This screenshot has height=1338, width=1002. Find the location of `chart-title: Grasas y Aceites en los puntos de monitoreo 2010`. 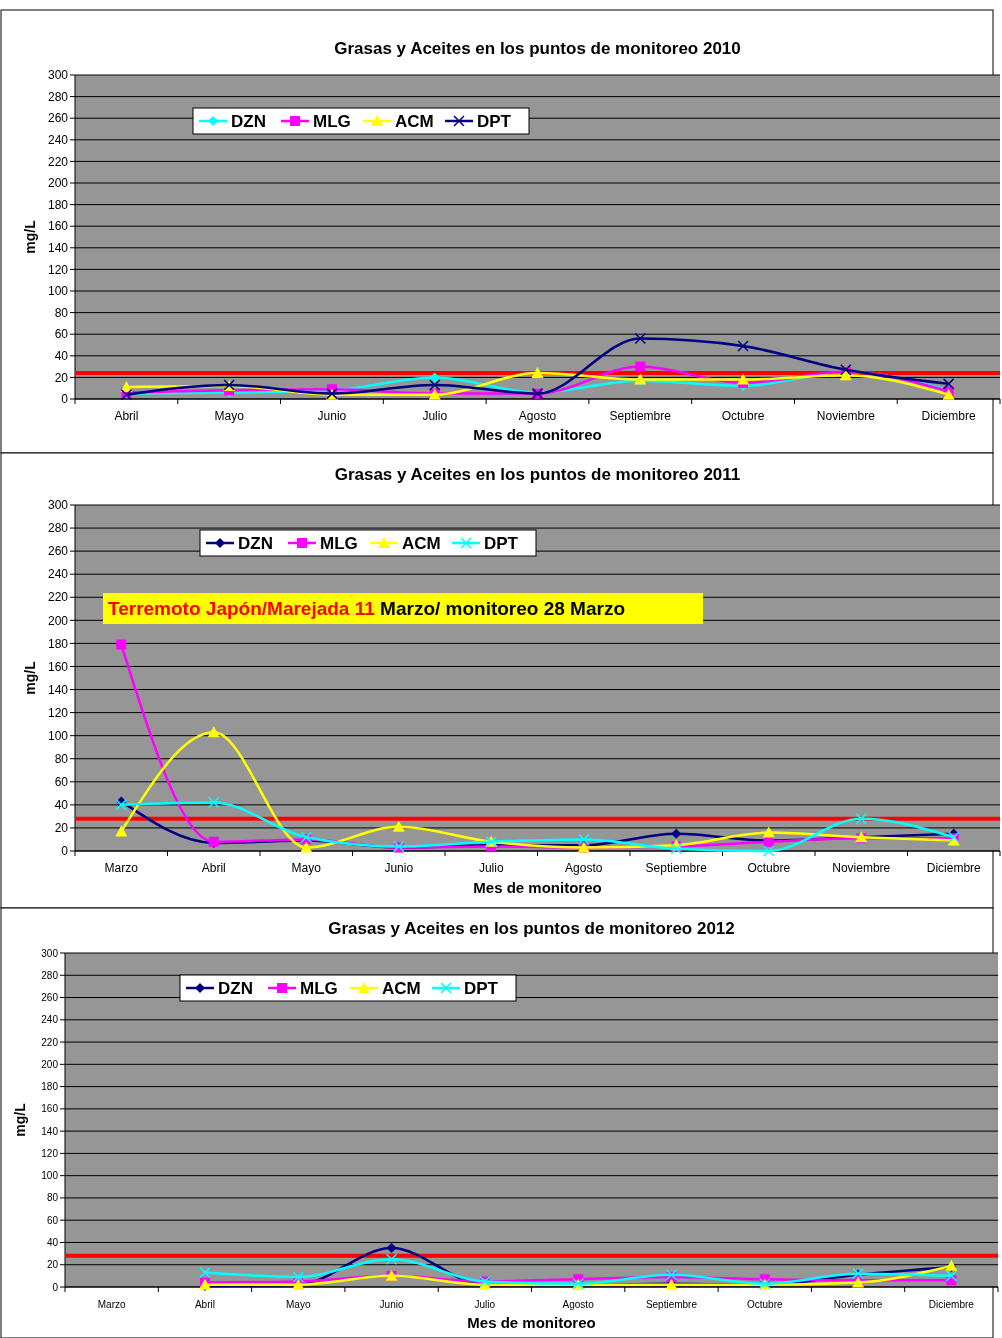

chart-title: Grasas y Aceites en los puntos de monitoreo 2010 is located at coordinates (537, 48).